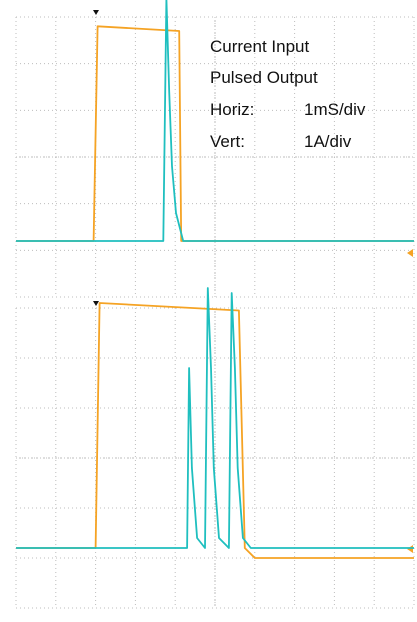  Describe the element at coordinates (335, 109) in the screenshot. I see `legend-horiz-value: 1mS/div` at that location.